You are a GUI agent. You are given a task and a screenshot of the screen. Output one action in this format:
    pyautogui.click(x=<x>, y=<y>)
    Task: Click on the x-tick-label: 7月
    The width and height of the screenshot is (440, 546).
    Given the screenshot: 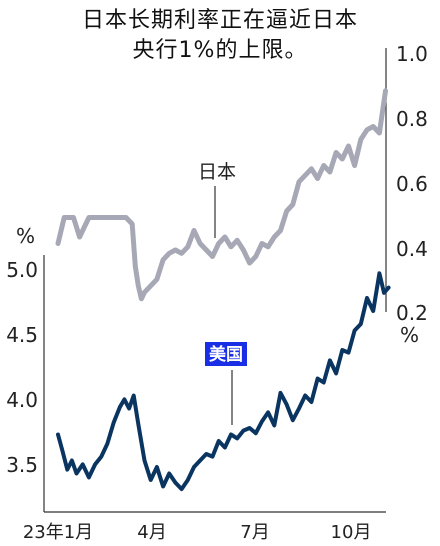 What is the action you would take?
    pyautogui.click(x=254, y=532)
    